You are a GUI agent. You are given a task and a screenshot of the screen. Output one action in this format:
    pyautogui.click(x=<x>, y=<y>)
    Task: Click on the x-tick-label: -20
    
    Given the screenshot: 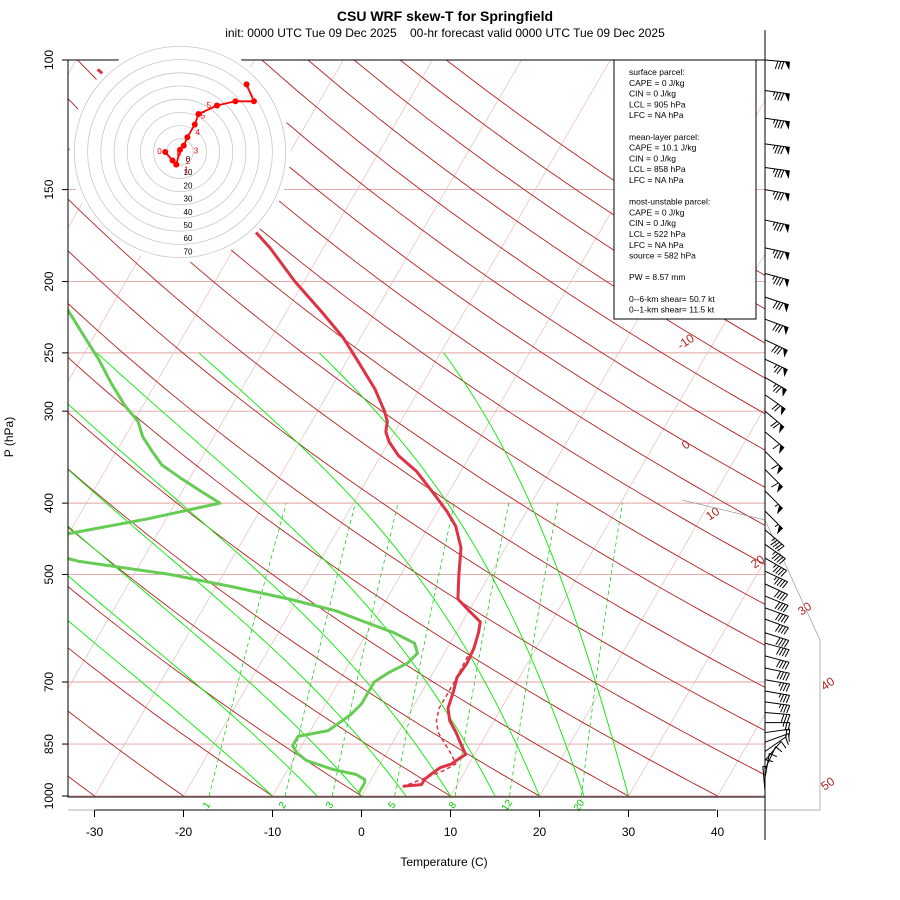 What is the action you would take?
    pyautogui.click(x=184, y=832)
    